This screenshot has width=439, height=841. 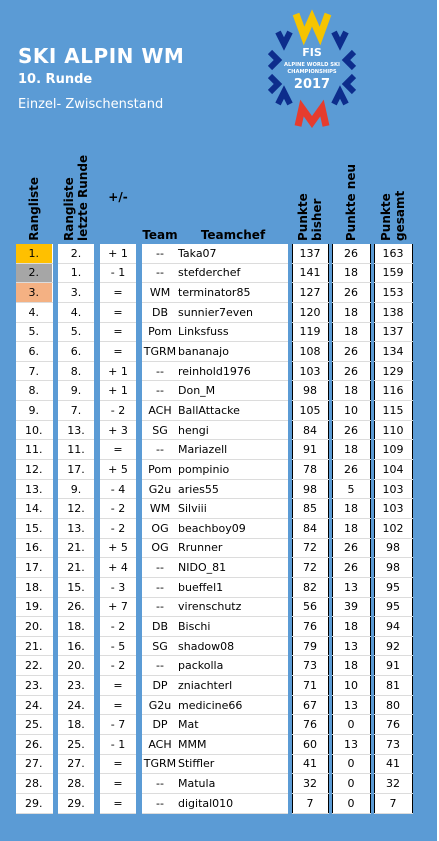 I want to click on team-cell: SG, so click(x=160, y=646).